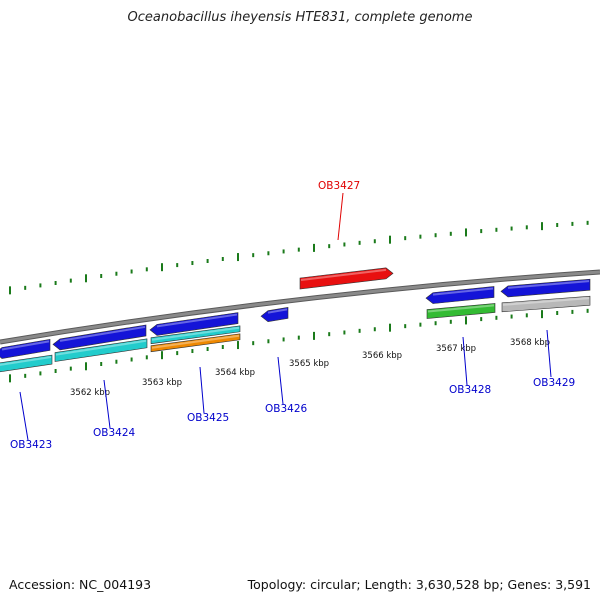 This screenshot has width=600, height=600. What do you see at coordinates (548, 284) in the screenshot?
I see `gene-ob3429-shine` at bounding box center [548, 284].